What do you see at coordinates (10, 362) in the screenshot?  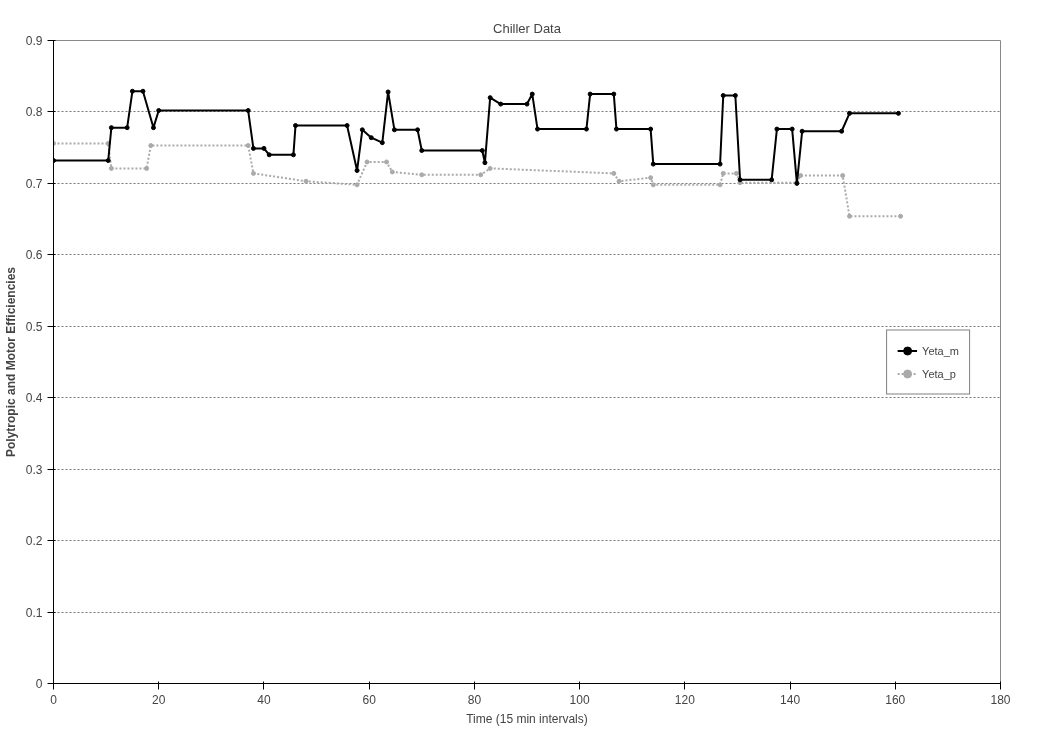 I see `y-axis-title: Polytropic and Motor Efficiencies` at bounding box center [10, 362].